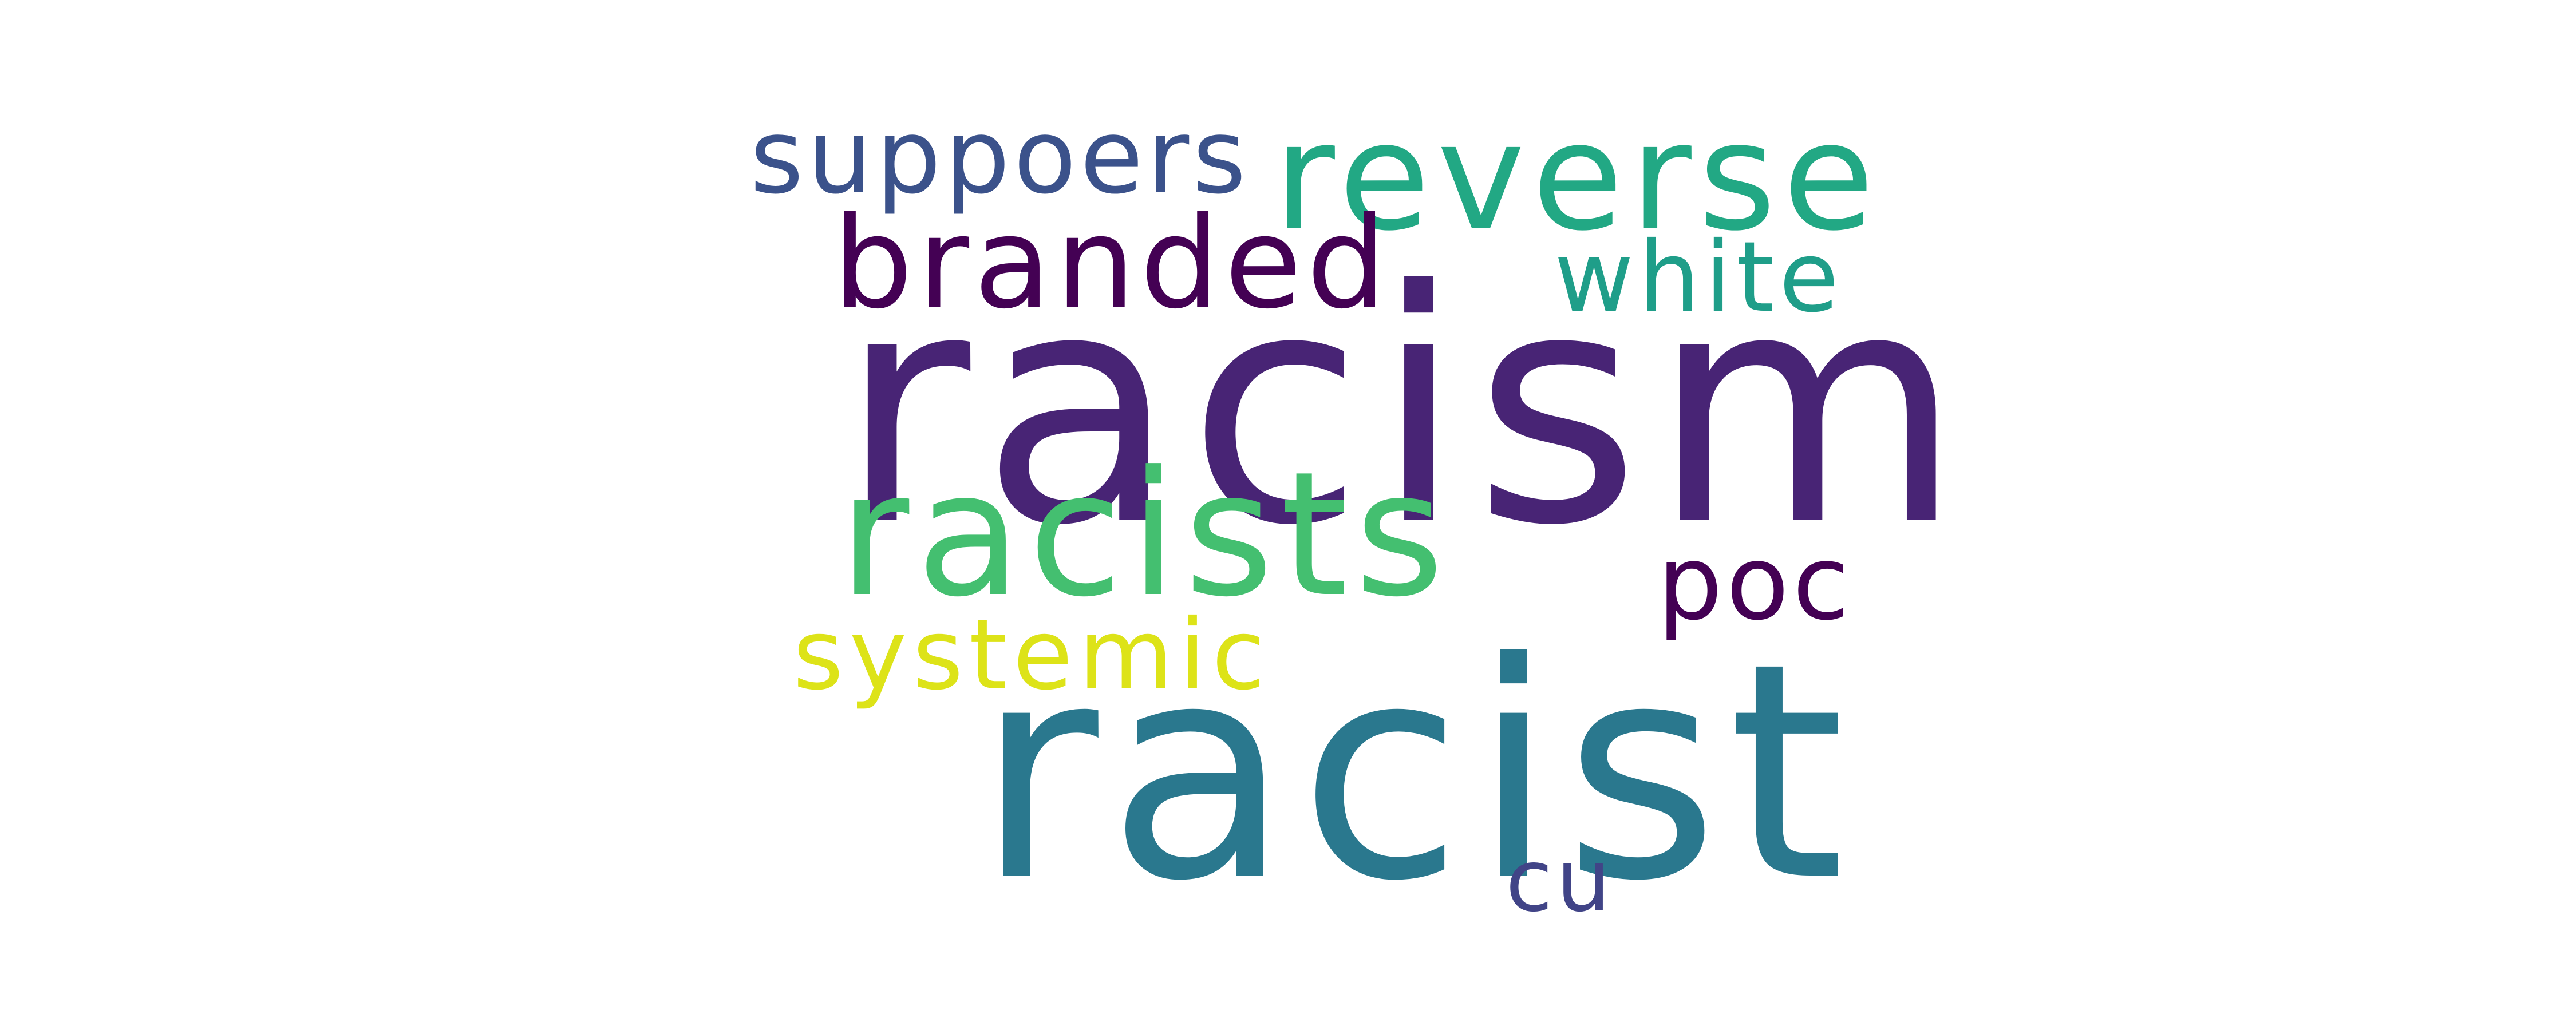 This screenshot has height=1030, width=2576. What do you see at coordinates (1112, 263) in the screenshot?
I see `word-branded: branded` at bounding box center [1112, 263].